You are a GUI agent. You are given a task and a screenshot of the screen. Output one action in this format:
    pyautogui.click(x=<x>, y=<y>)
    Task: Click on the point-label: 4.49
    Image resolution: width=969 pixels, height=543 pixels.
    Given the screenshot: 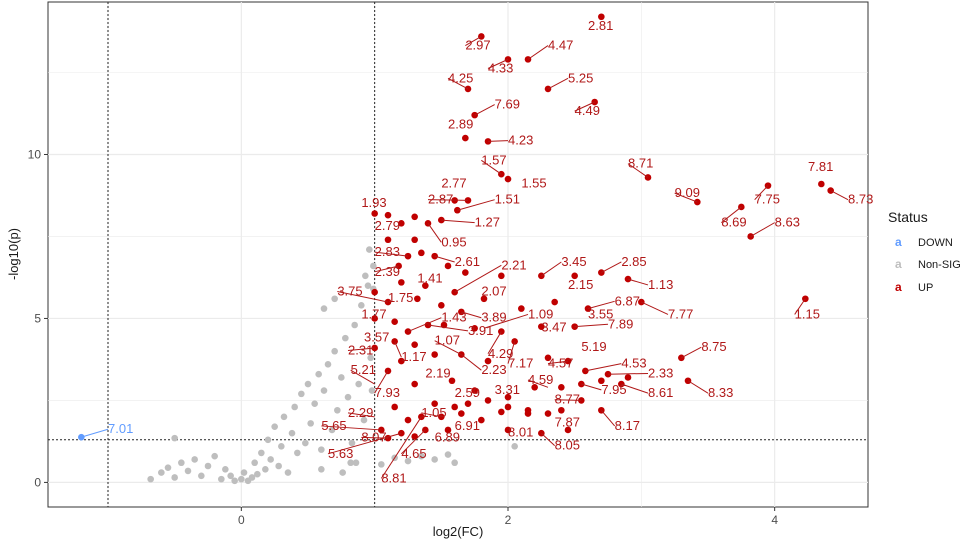 What is the action you would take?
    pyautogui.click(x=587, y=110)
    